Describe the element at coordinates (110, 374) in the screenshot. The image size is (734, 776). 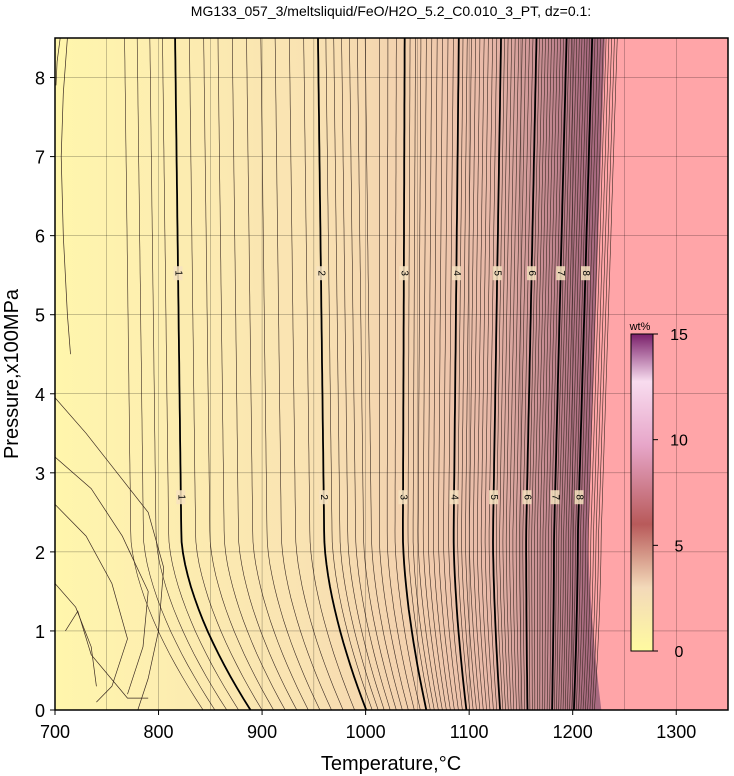
I see `low-temperature-contours` at that location.